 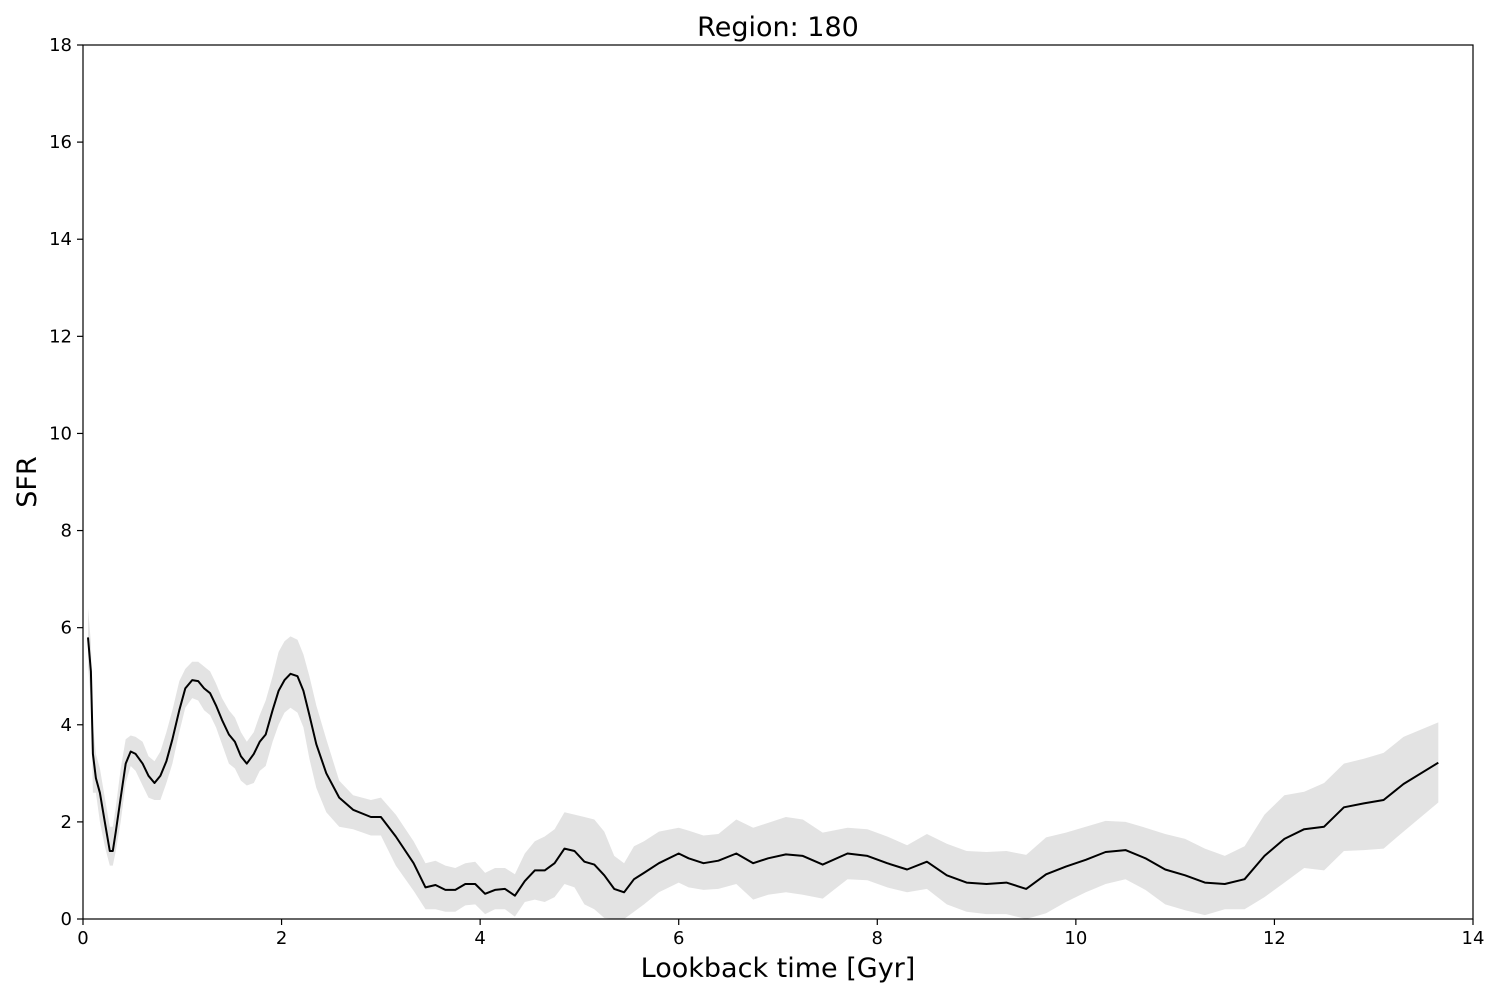 What do you see at coordinates (60, 45) in the screenshot?
I see `y-tick-label: 18` at bounding box center [60, 45].